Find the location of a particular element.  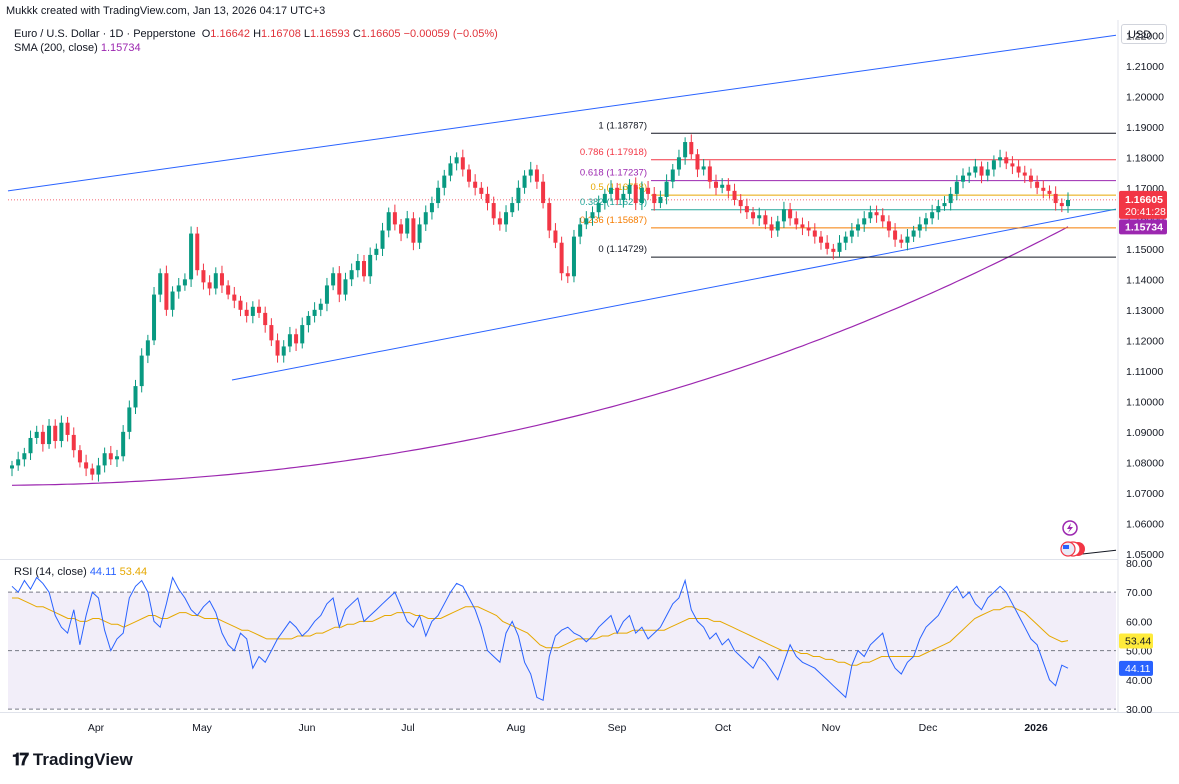

event-icons is located at coordinates (1072, 538).